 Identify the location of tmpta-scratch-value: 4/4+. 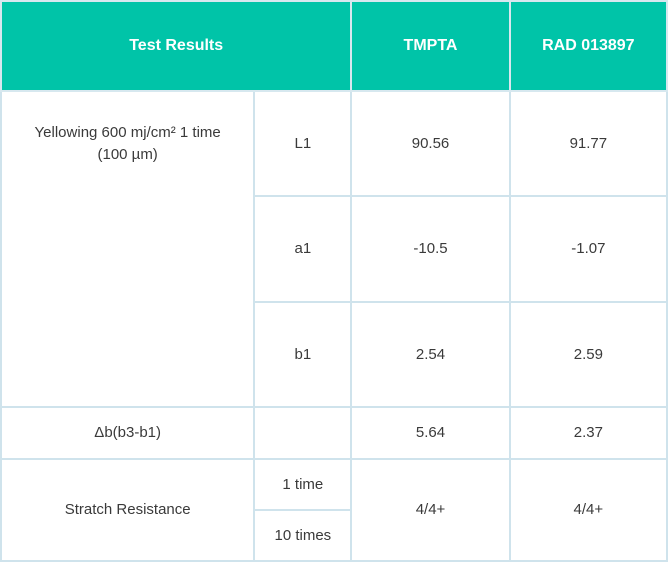
(430, 510).